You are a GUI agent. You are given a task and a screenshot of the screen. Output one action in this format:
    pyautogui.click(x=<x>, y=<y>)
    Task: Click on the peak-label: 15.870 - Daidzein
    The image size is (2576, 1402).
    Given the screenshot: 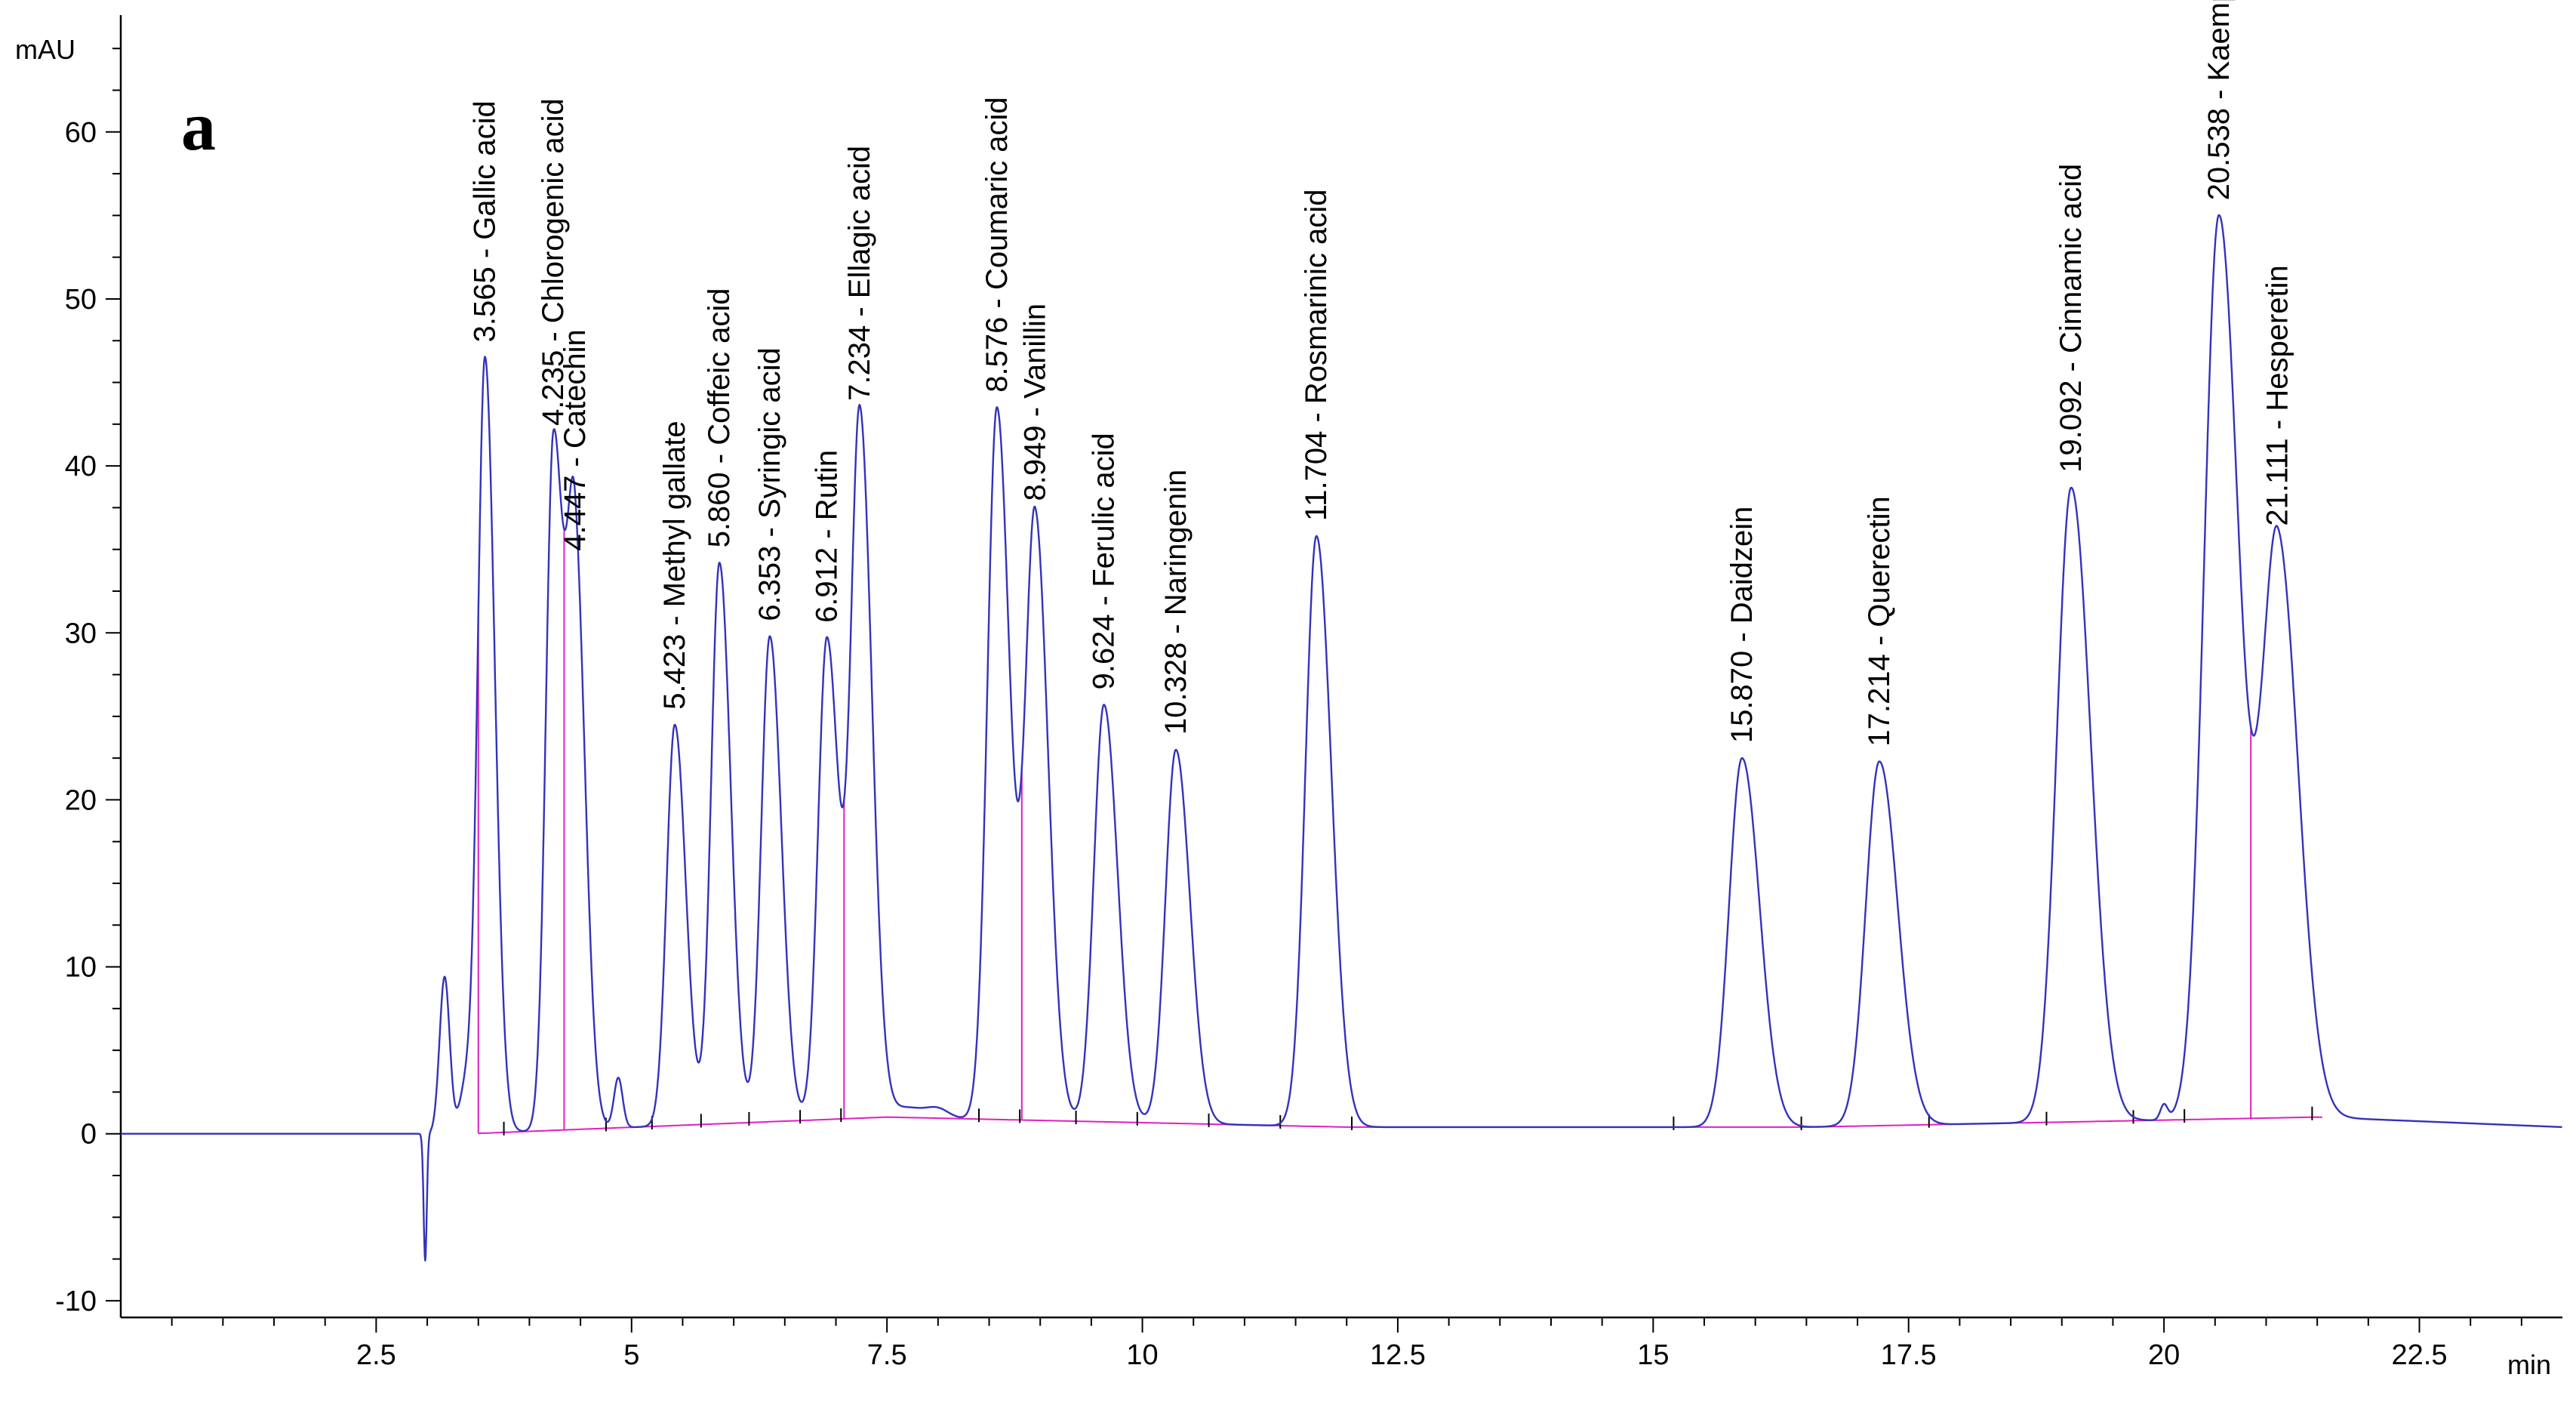 What is the action you would take?
    pyautogui.click(x=1742, y=625)
    